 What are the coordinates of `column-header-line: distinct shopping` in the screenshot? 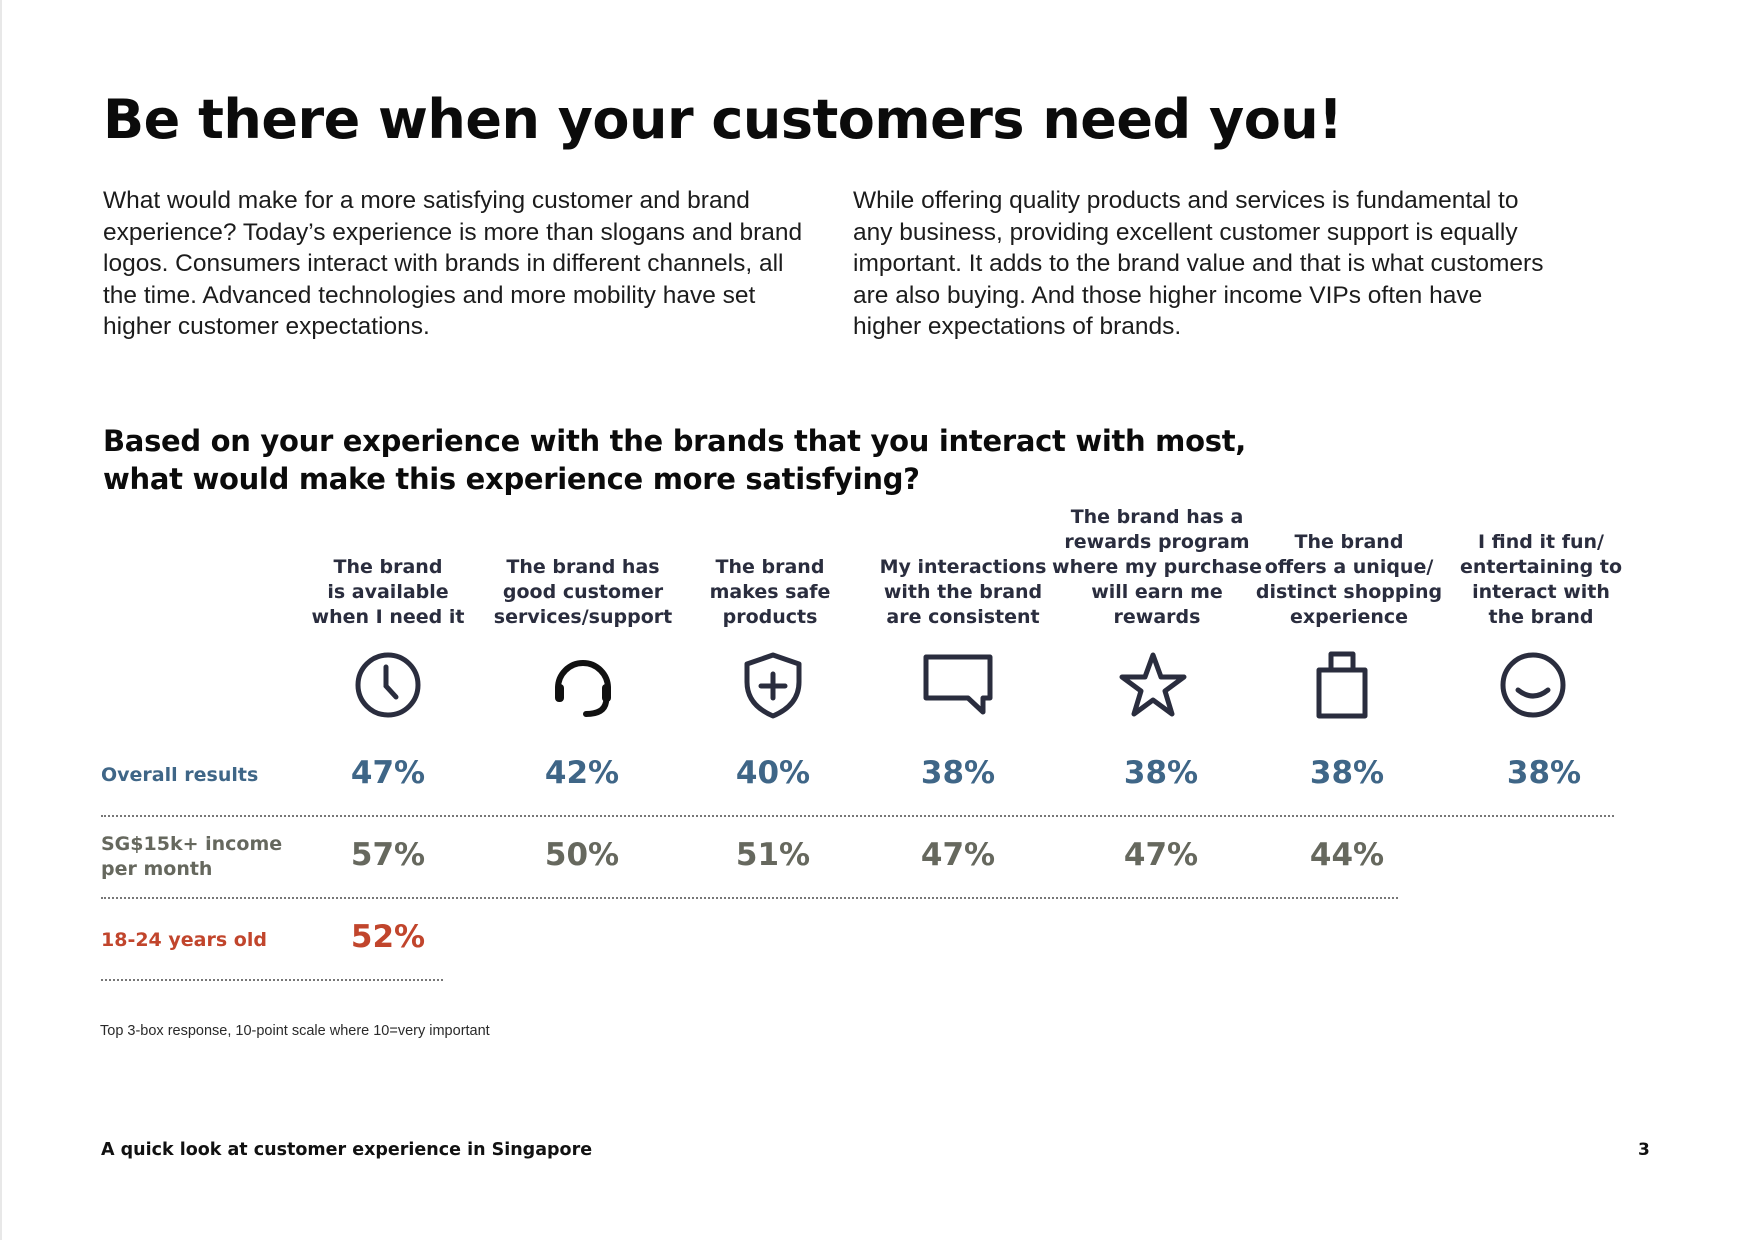 It's located at (1349, 592).